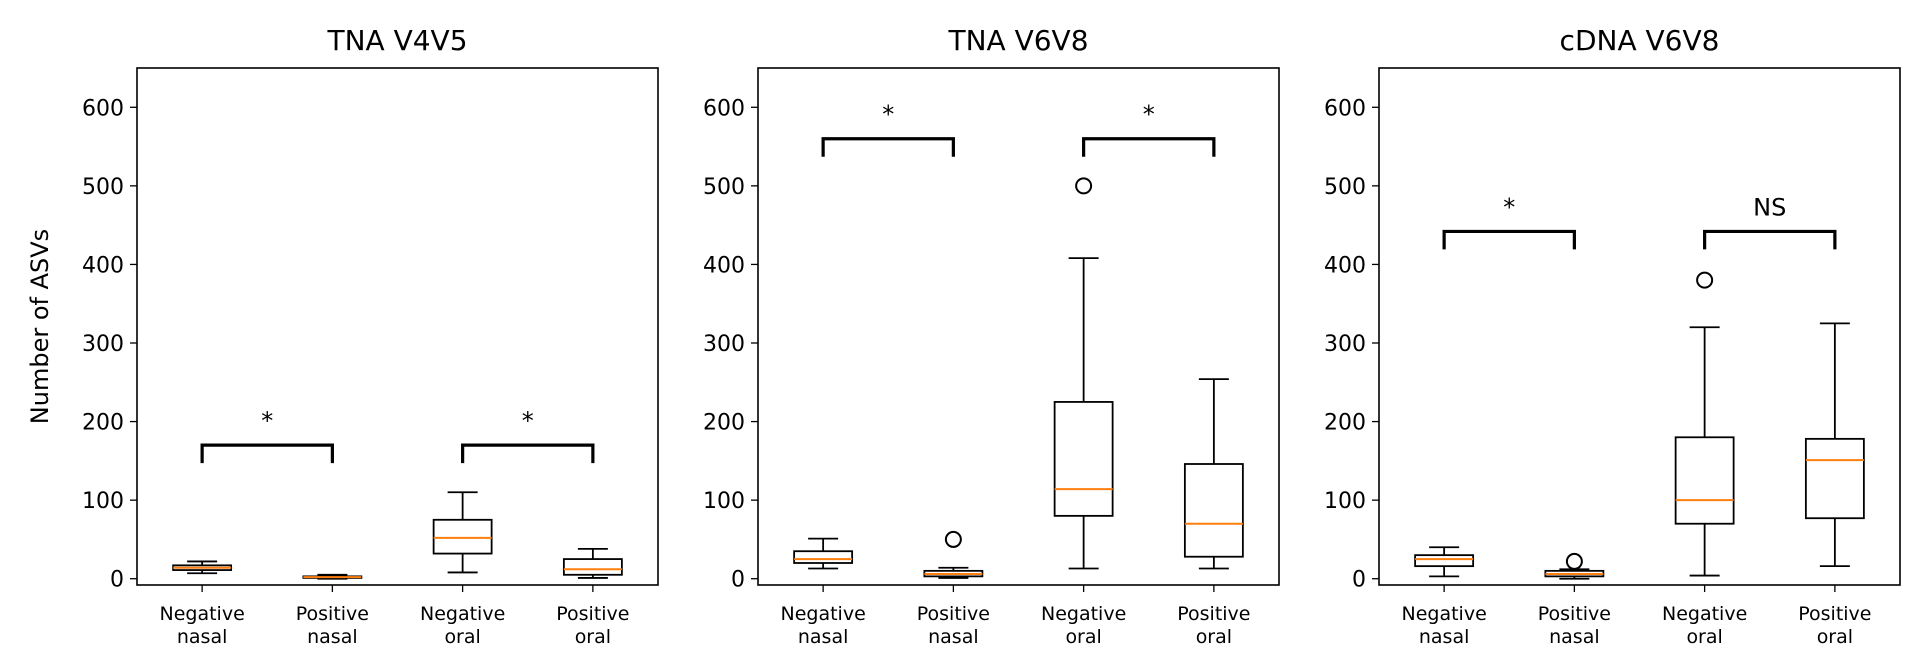 This screenshot has width=1920, height=672. I want to click on chart-title: cDNA V6V8, so click(1640, 40).